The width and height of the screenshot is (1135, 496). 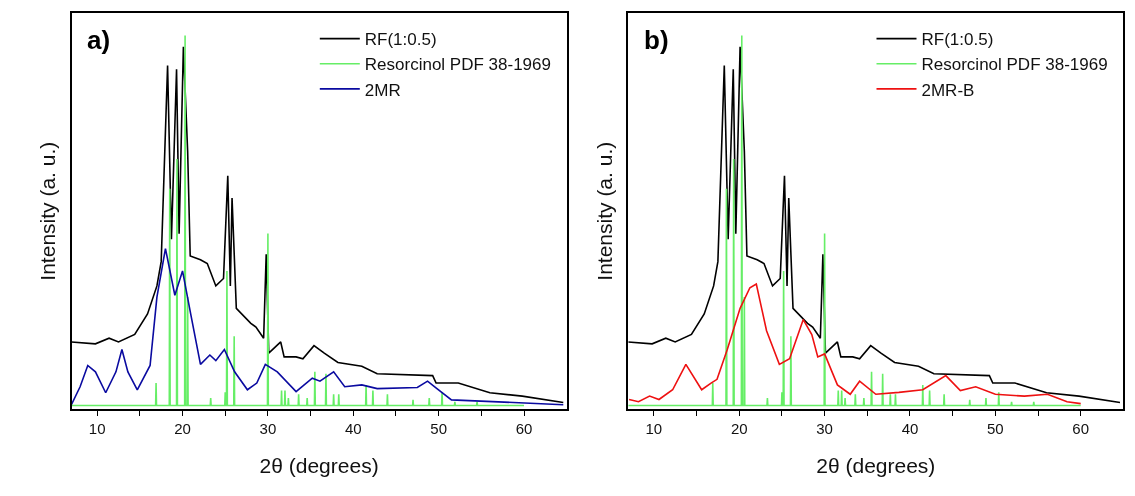 What do you see at coordinates (382, 90) in the screenshot?
I see `legend-label: 2MR` at bounding box center [382, 90].